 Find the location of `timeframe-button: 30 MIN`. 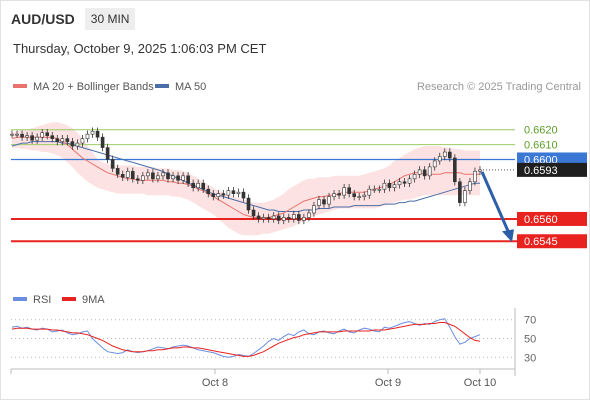

timeframe-button: 30 MIN is located at coordinates (110, 19).